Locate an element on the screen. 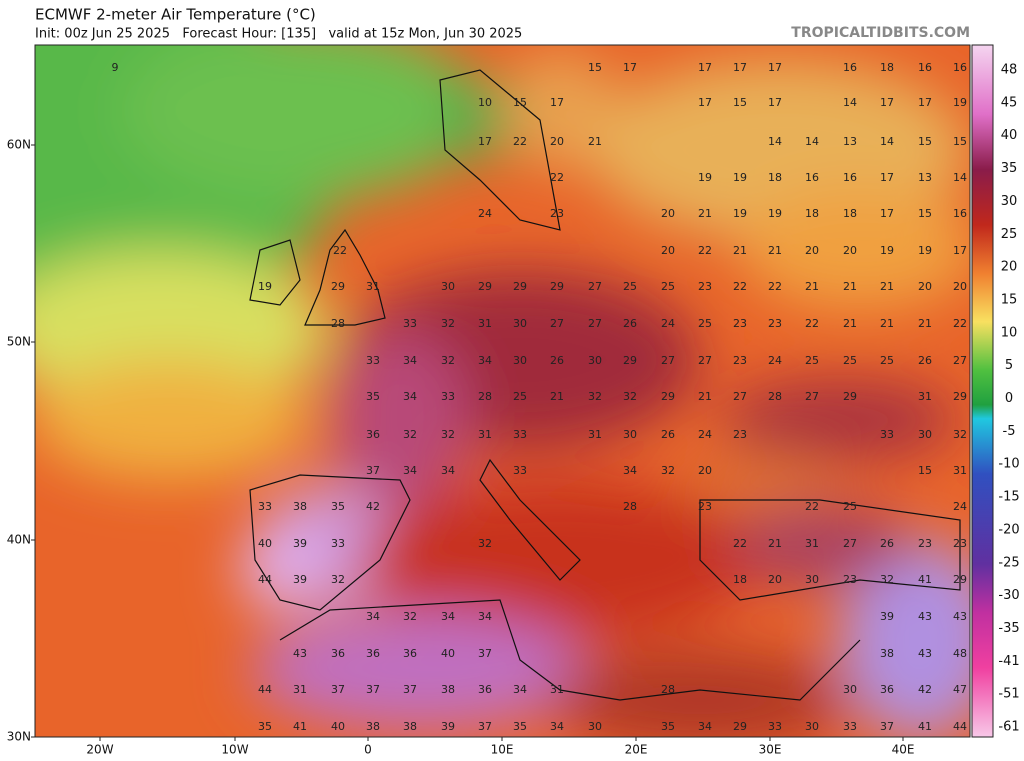 The height and width of the screenshot is (761, 1024). lat-label: 30N is located at coordinates (19, 737).